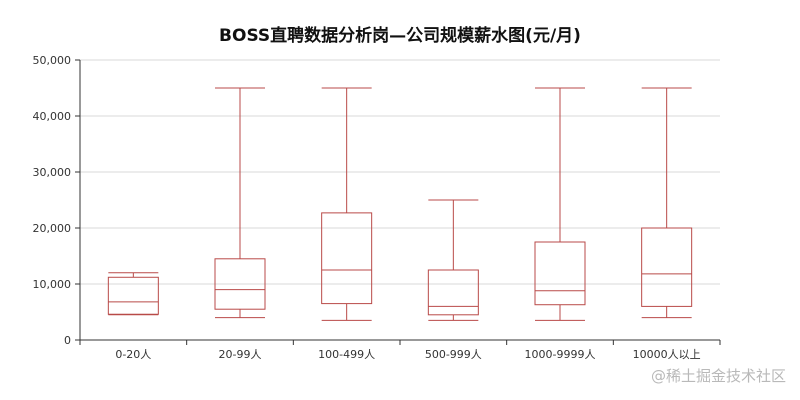 Image resolution: width=800 pixels, height=400 pixels. What do you see at coordinates (52, 228) in the screenshot?
I see `y-tick-label: 20,000` at bounding box center [52, 228].